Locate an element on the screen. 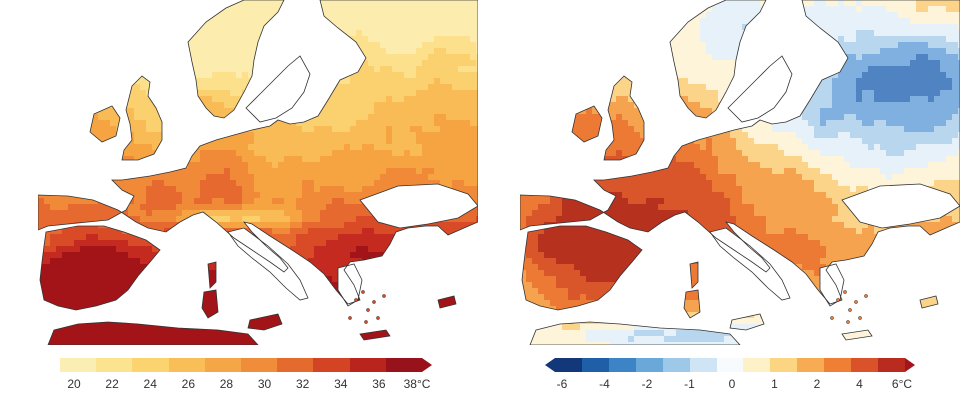  right-land-scandinavia-outline is located at coordinates (718, 59).